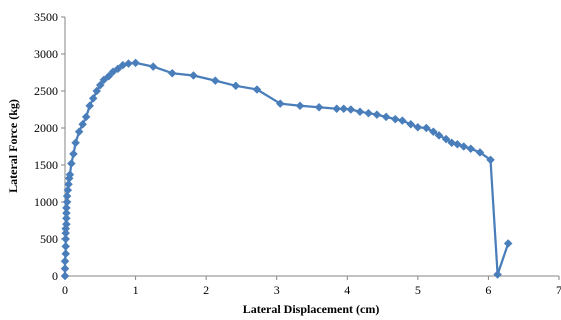  Describe the element at coordinates (347, 290) in the screenshot. I see `x-tick-label: 4` at that location.